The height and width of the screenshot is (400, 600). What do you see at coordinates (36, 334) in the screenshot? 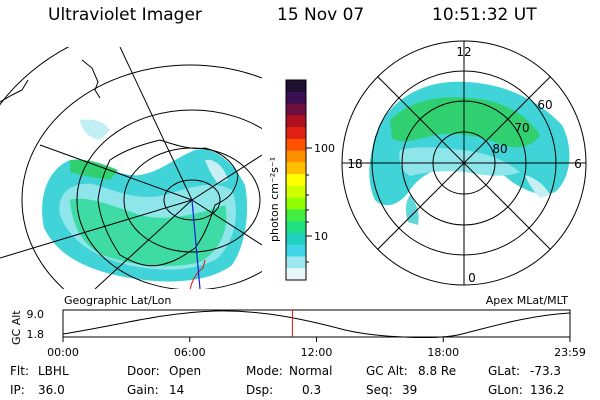
I see `timeline-ytick-min: 1.8` at bounding box center [36, 334].